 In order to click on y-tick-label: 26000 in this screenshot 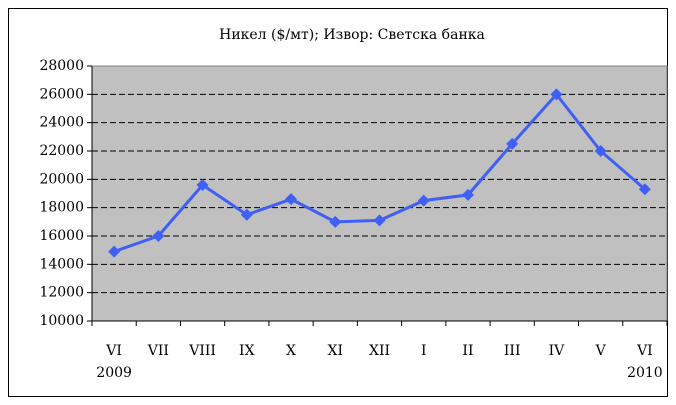, I will do `click(61, 94)`.